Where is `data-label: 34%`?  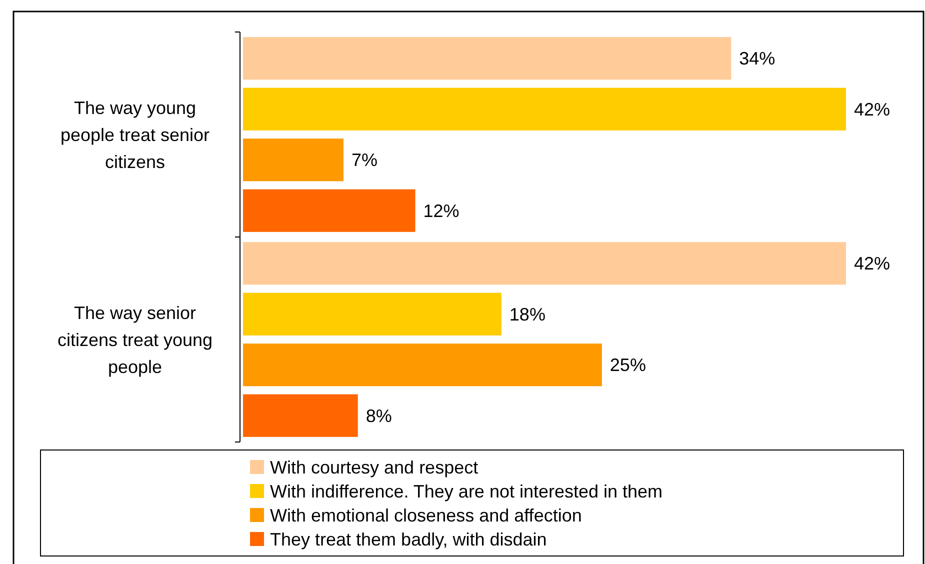
data-label: 34% is located at coordinates (757, 58).